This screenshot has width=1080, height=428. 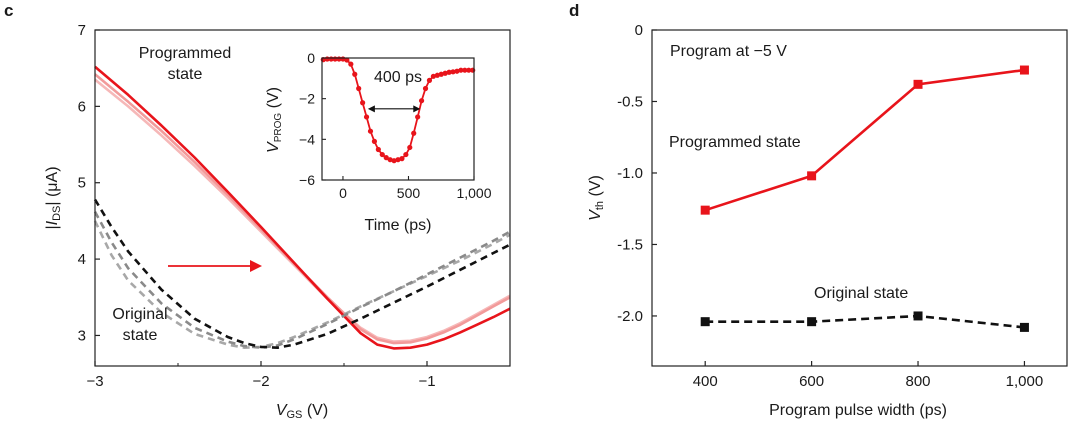 I want to click on pulse-arrow-head-left, so click(x=371, y=109).